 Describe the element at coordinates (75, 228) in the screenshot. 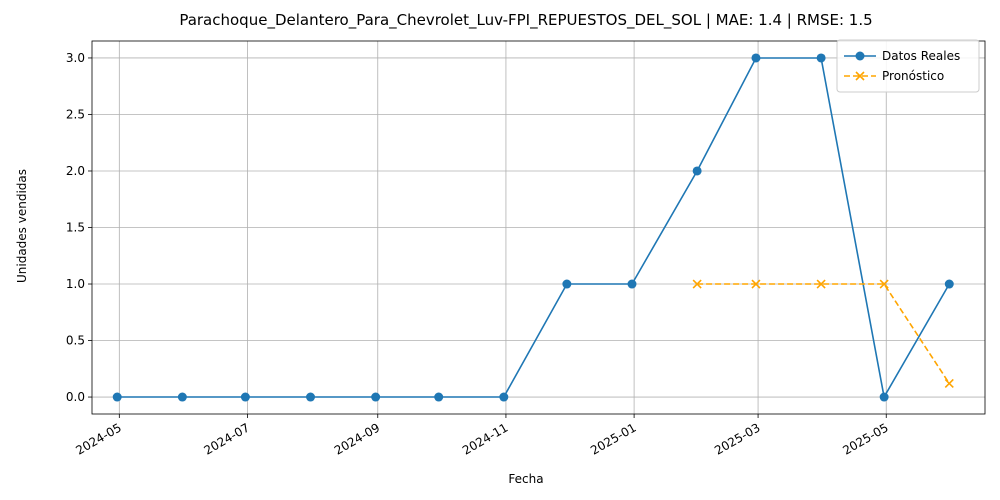

I see `y-tick-label: 1.5` at that location.